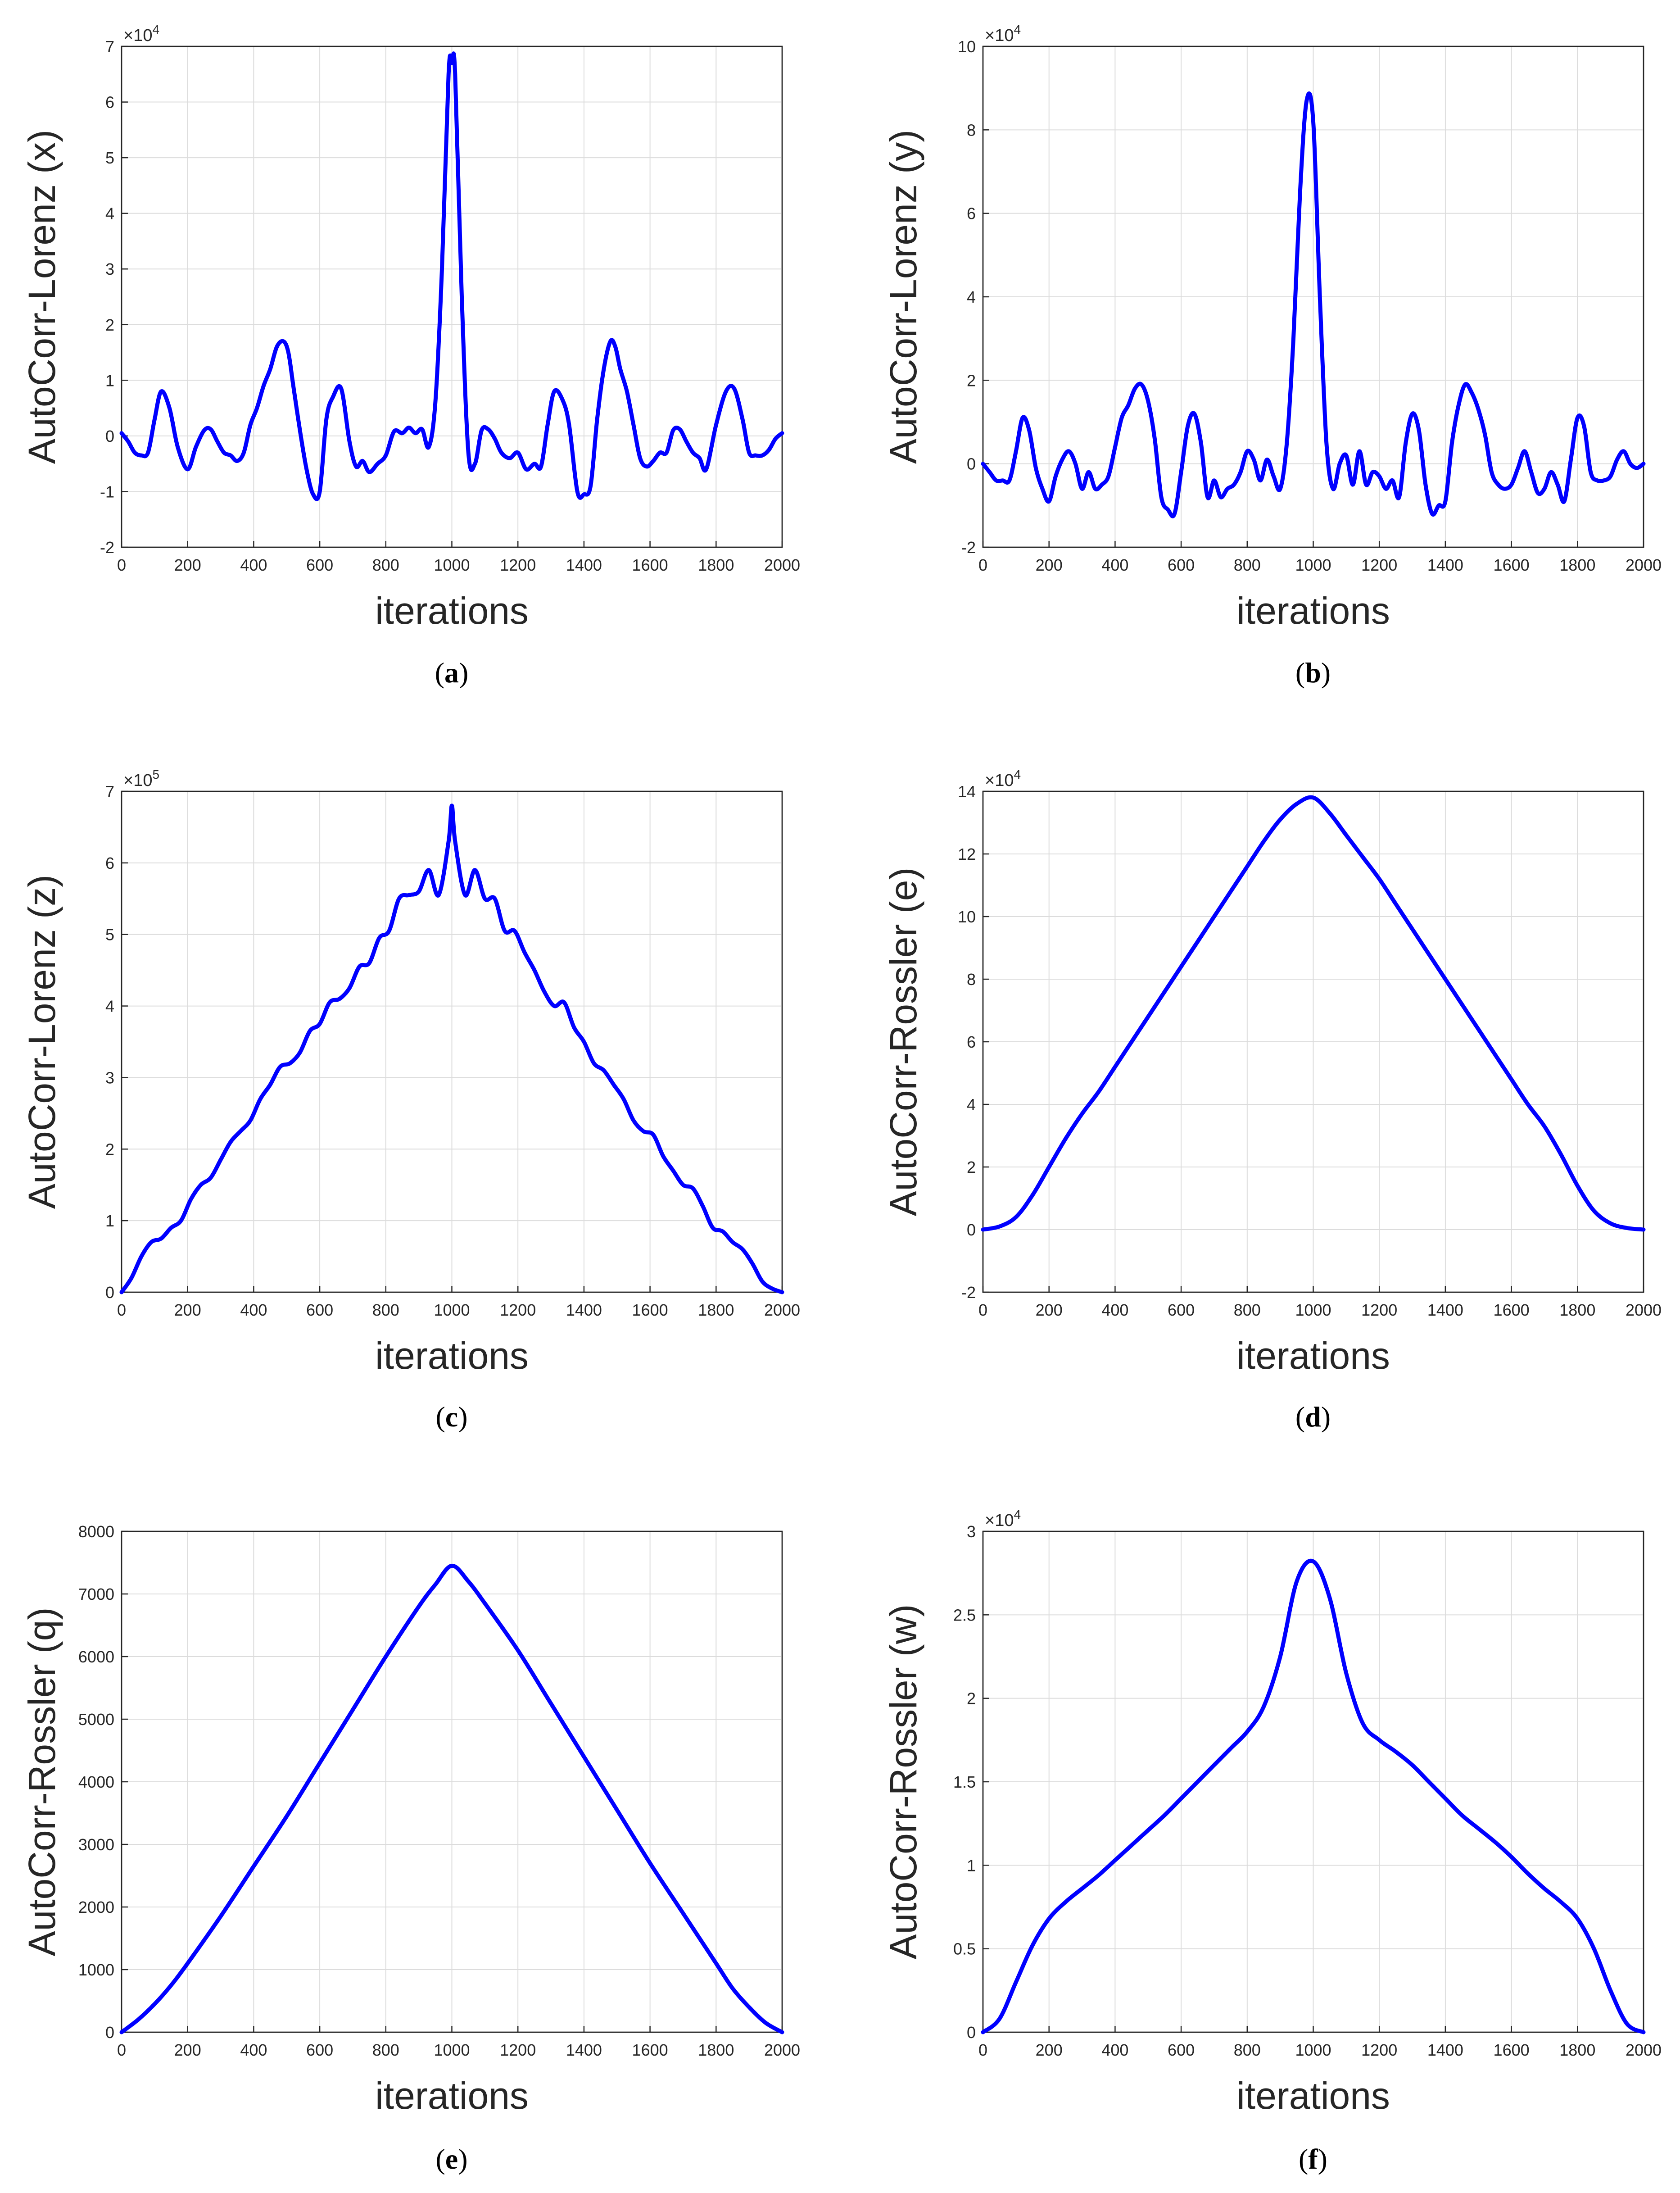 The width and height of the screenshot is (1680, 2193). I want to click on y-axis-label: AutoCorr-Lorenz (x), so click(42, 297).